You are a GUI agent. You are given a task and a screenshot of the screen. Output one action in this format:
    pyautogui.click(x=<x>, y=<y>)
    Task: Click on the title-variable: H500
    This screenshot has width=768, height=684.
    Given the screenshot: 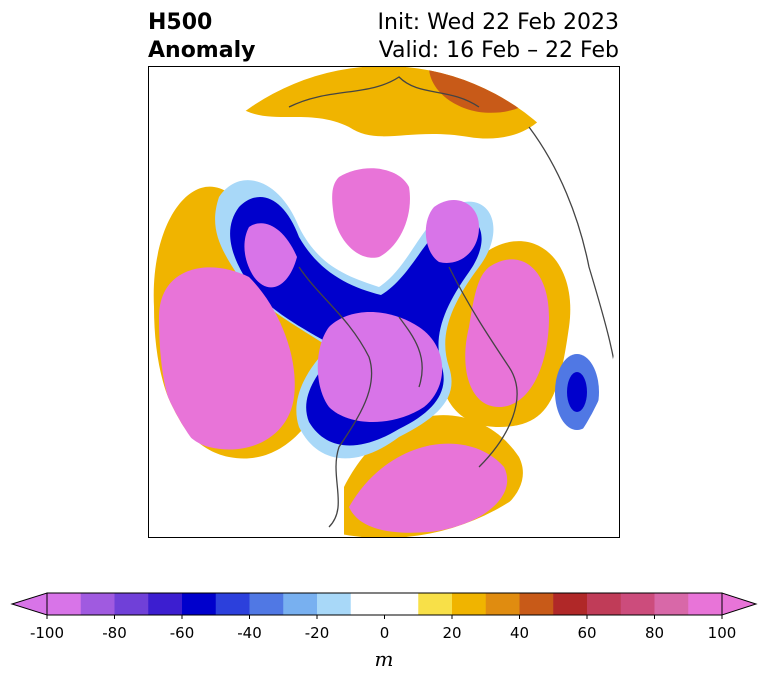 What is the action you would take?
    pyautogui.click(x=180, y=22)
    